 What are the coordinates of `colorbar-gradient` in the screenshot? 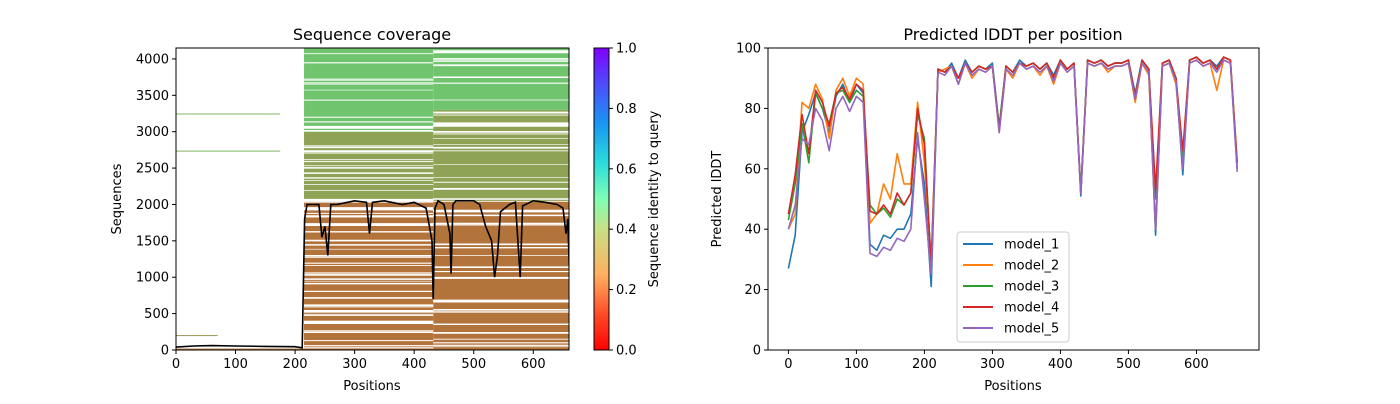 It's located at (601, 199).